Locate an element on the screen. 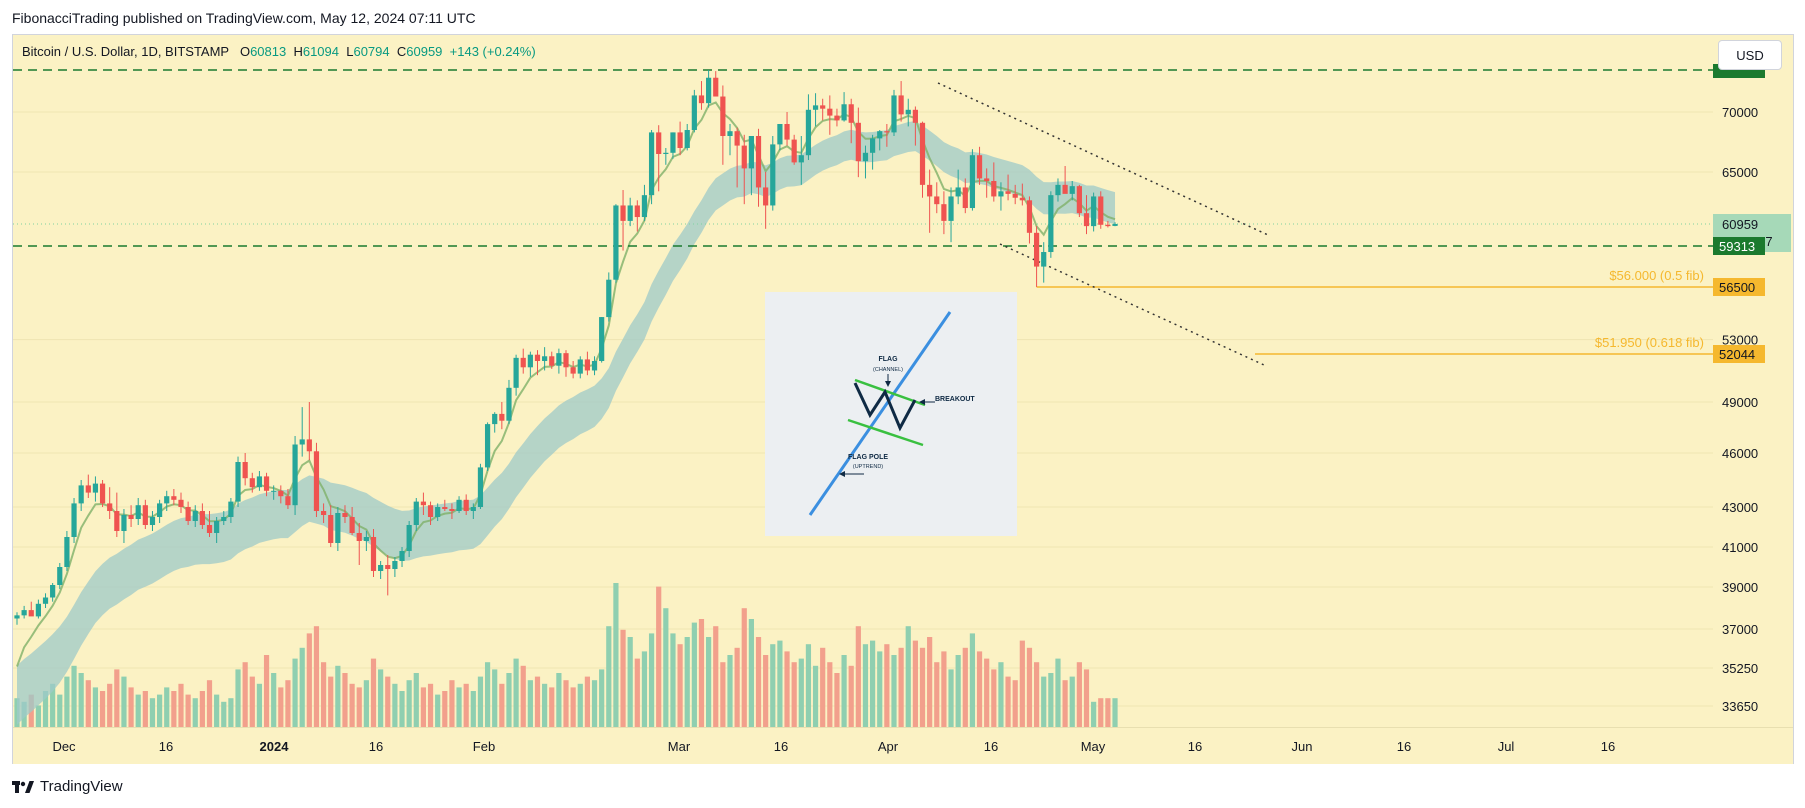 The width and height of the screenshot is (1805, 808). y-tick-label-2: 53000 is located at coordinates (1740, 340).